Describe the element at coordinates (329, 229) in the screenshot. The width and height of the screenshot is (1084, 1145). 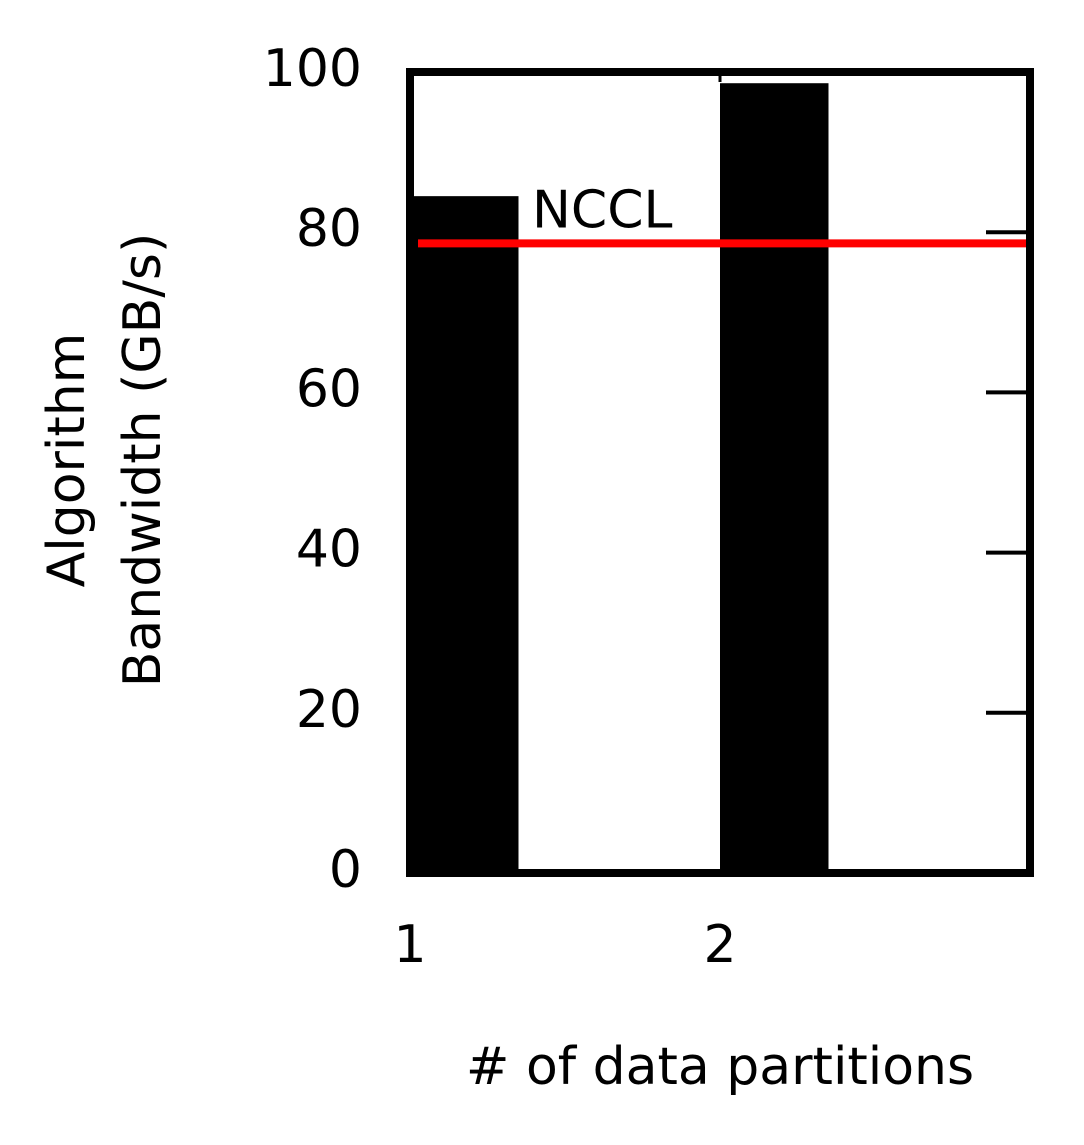
I see `y-tick-label: 80` at that location.